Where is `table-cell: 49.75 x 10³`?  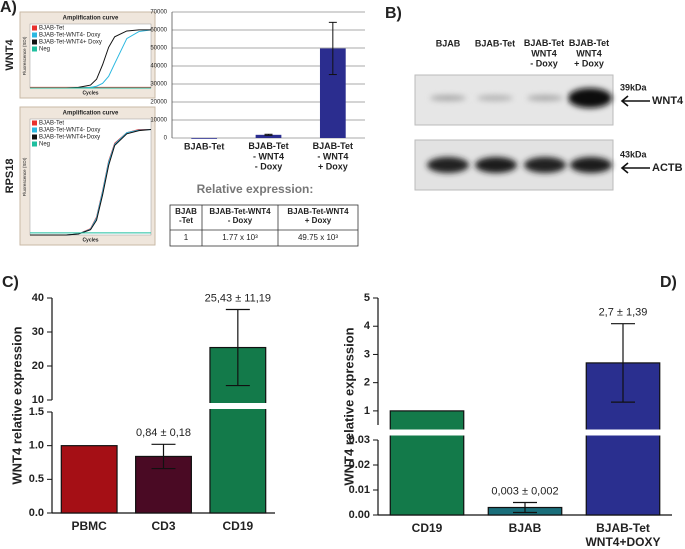 table-cell: 49.75 x 10³ is located at coordinates (318, 237).